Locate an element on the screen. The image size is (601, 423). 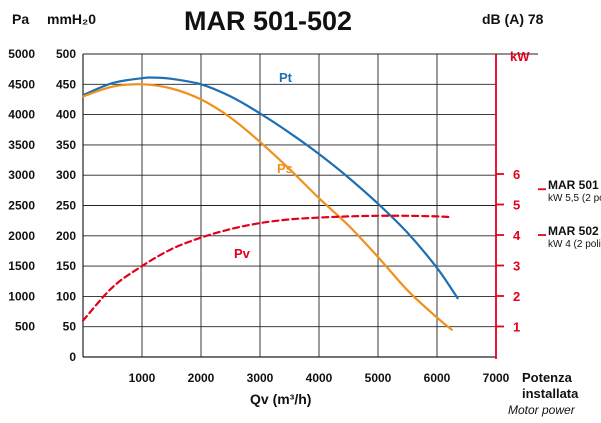
tick-label-kw: 2 is located at coordinates (516, 296).